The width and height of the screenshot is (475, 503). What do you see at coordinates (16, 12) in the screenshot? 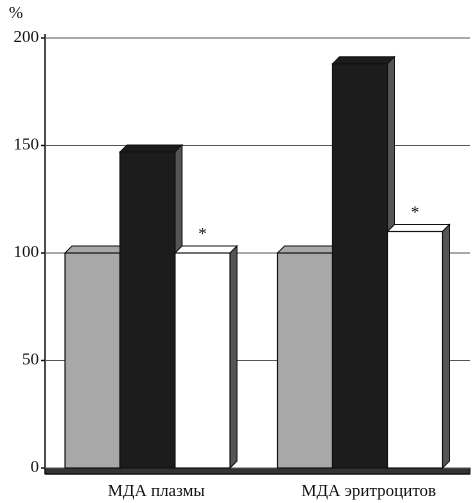
I see `y-axis-label: %` at bounding box center [16, 12].